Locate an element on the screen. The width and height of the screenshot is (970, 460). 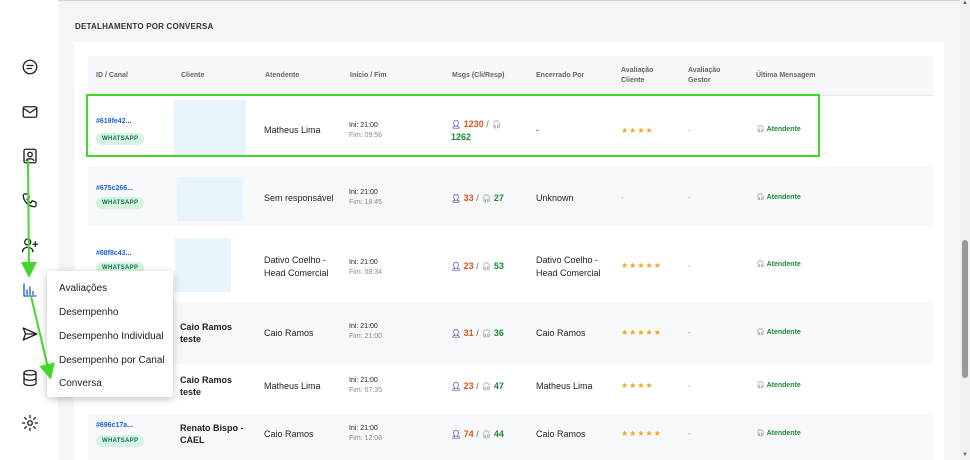
column-header: ID / Canal is located at coordinates (112, 75).